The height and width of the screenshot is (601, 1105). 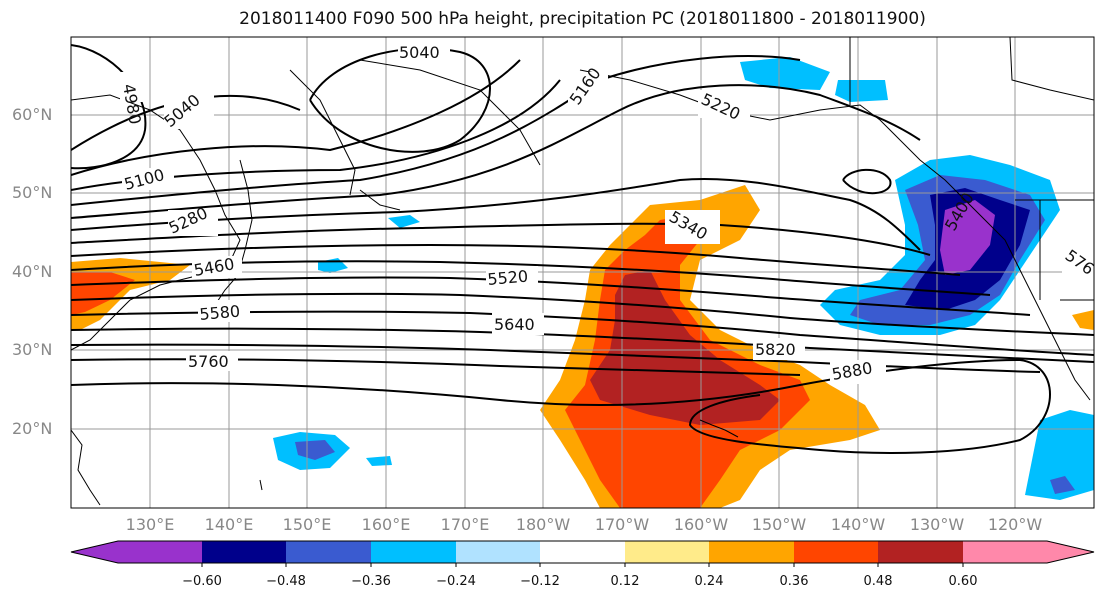 What do you see at coordinates (1015, 524) in the screenshot?
I see `lon-label: 120°W` at bounding box center [1015, 524].